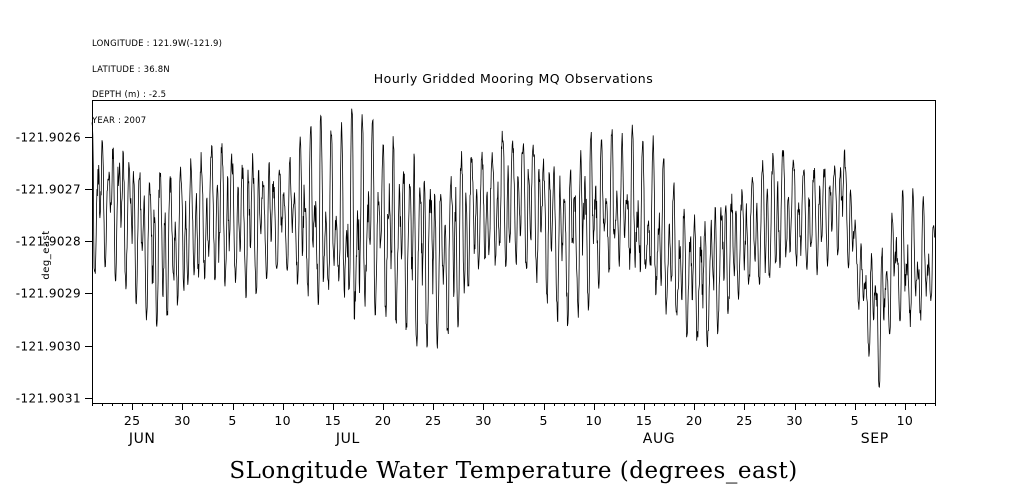 This screenshot has height=504, width=1009. Describe the element at coordinates (48, 399) in the screenshot. I see `y-tick-label: -121.9031` at that location.